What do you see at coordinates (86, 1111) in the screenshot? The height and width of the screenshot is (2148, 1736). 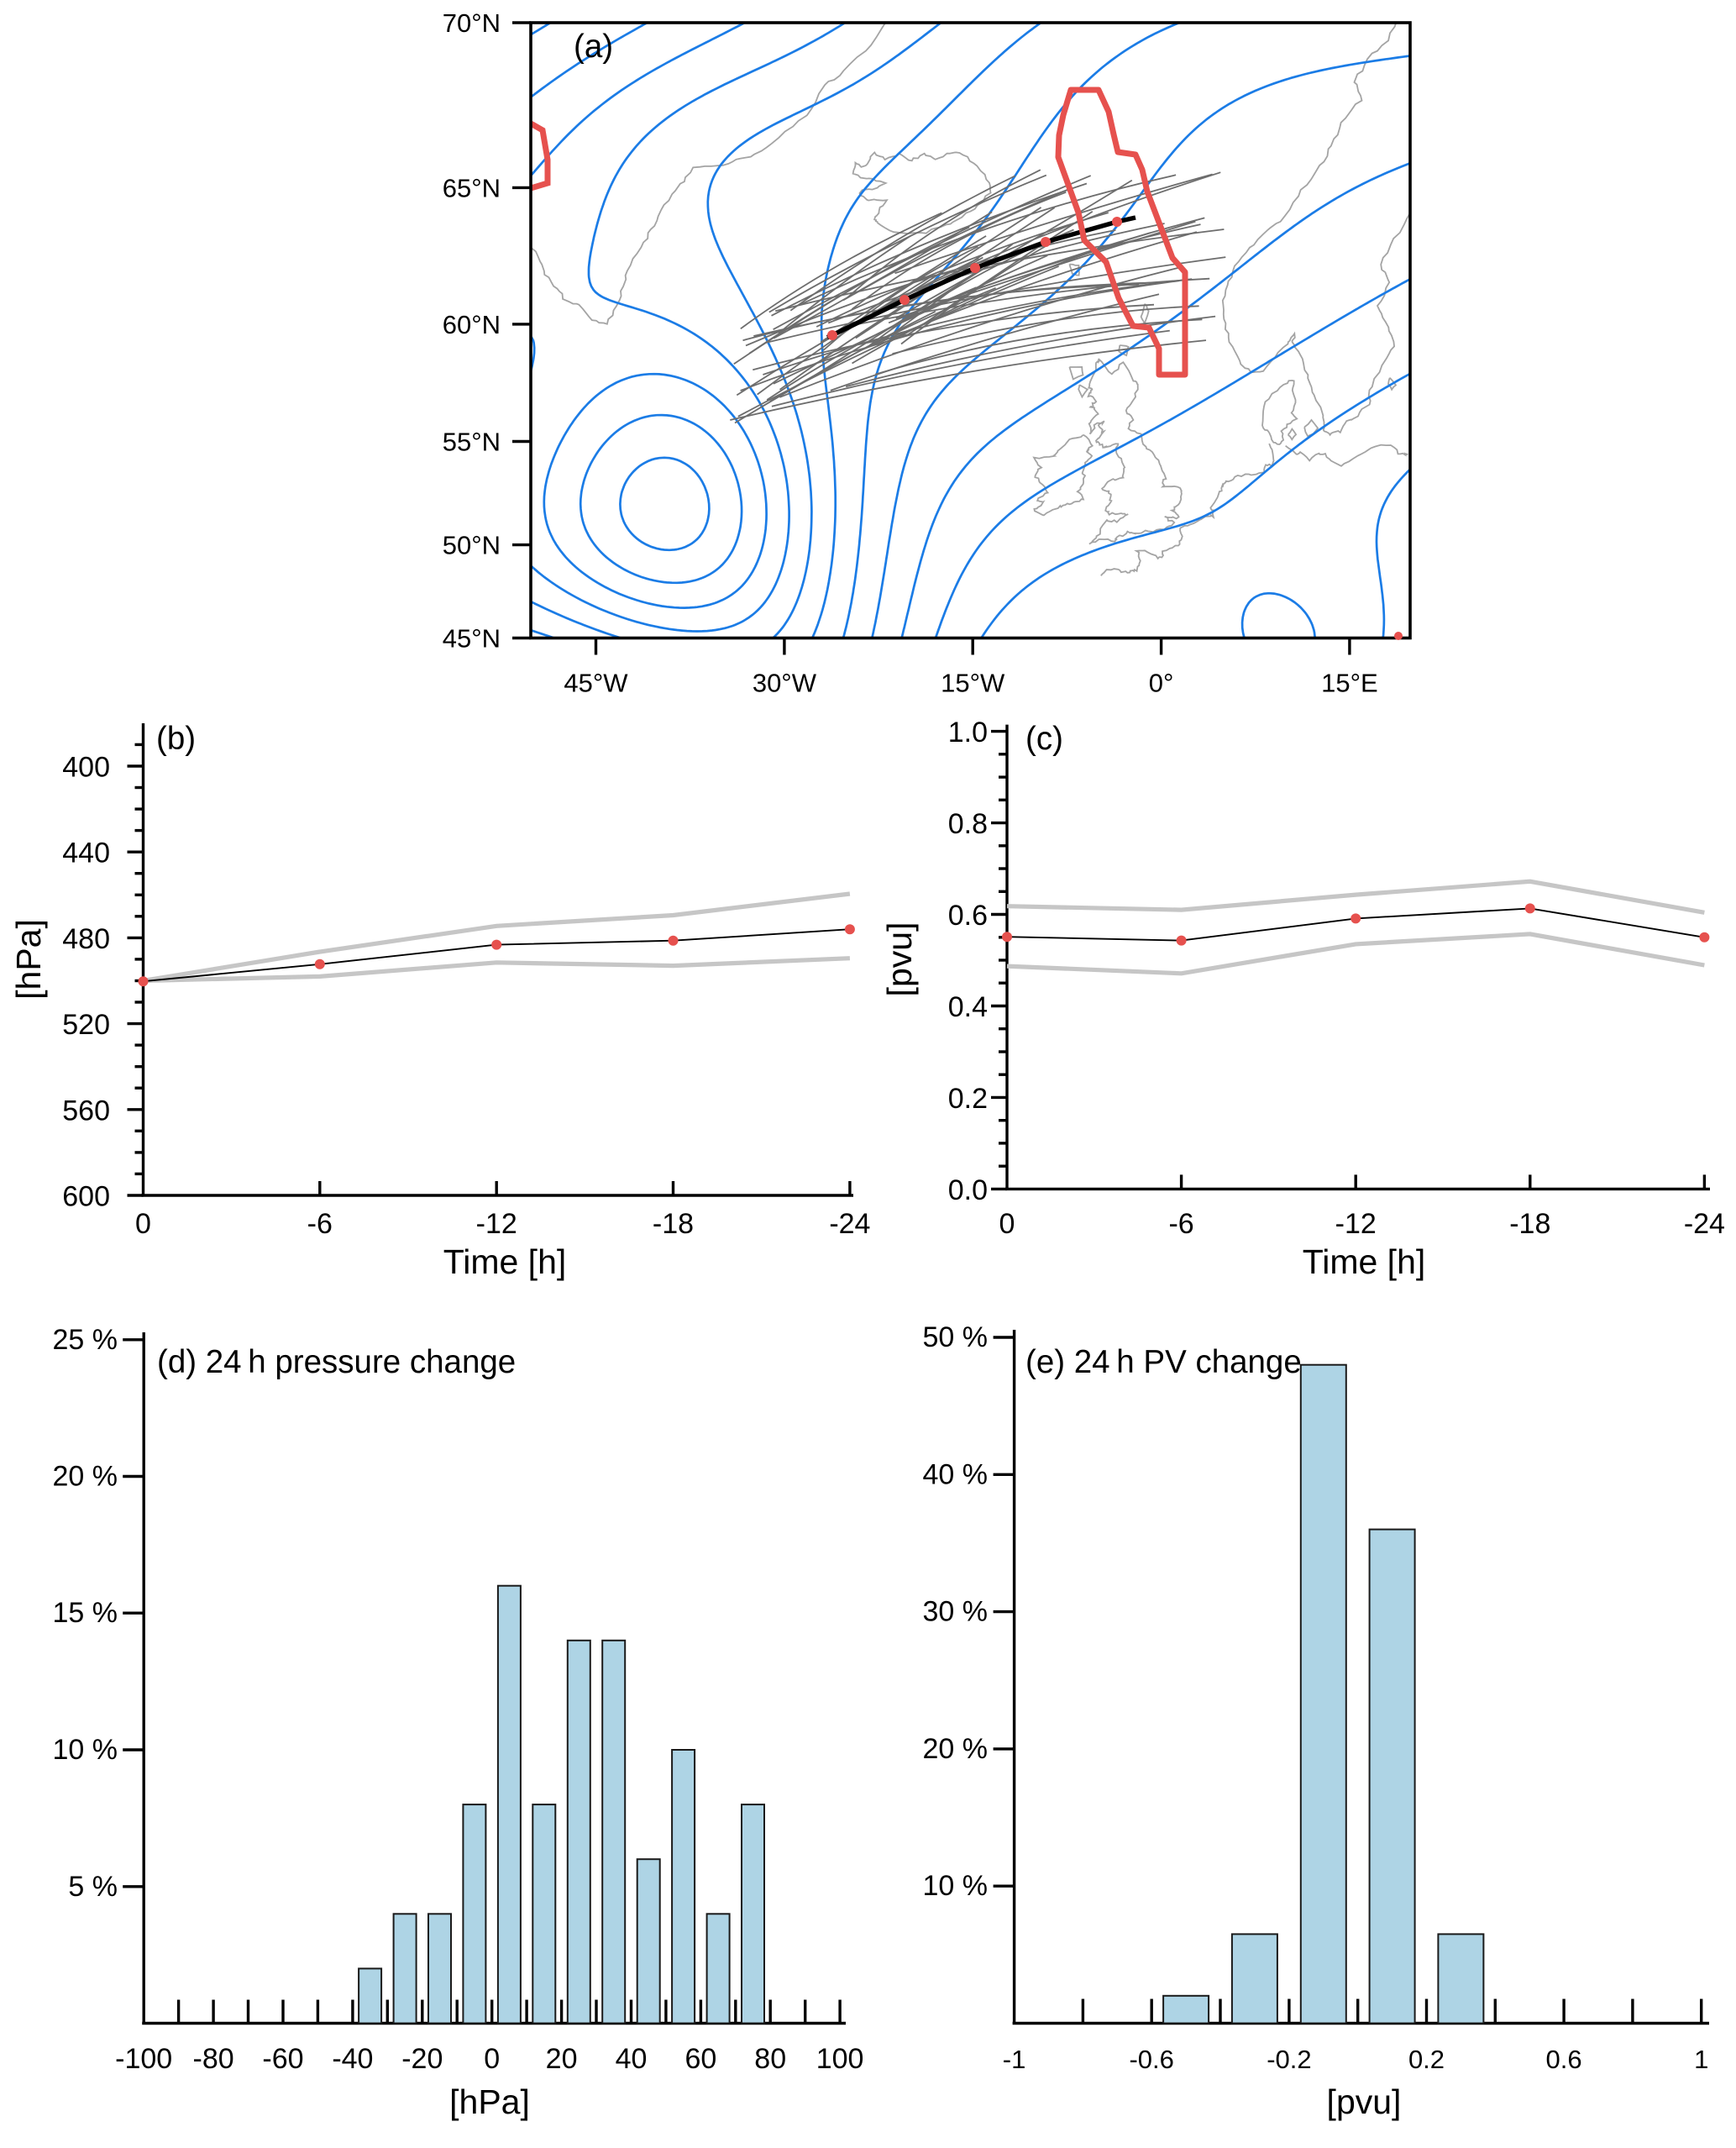 I see `svg-text: 560` at bounding box center [86, 1111].